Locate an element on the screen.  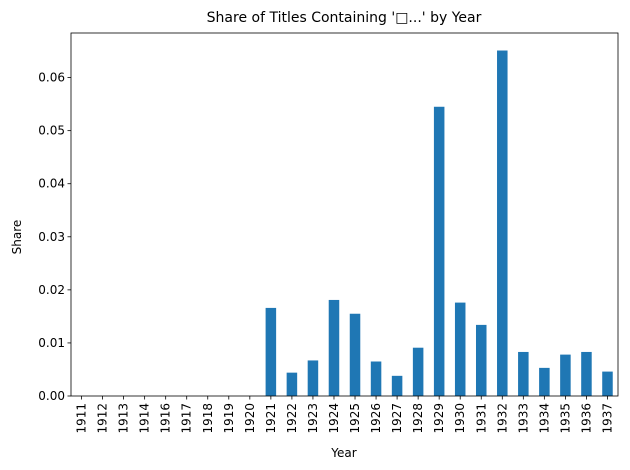
x-tick-label: 1923 is located at coordinates (313, 418).